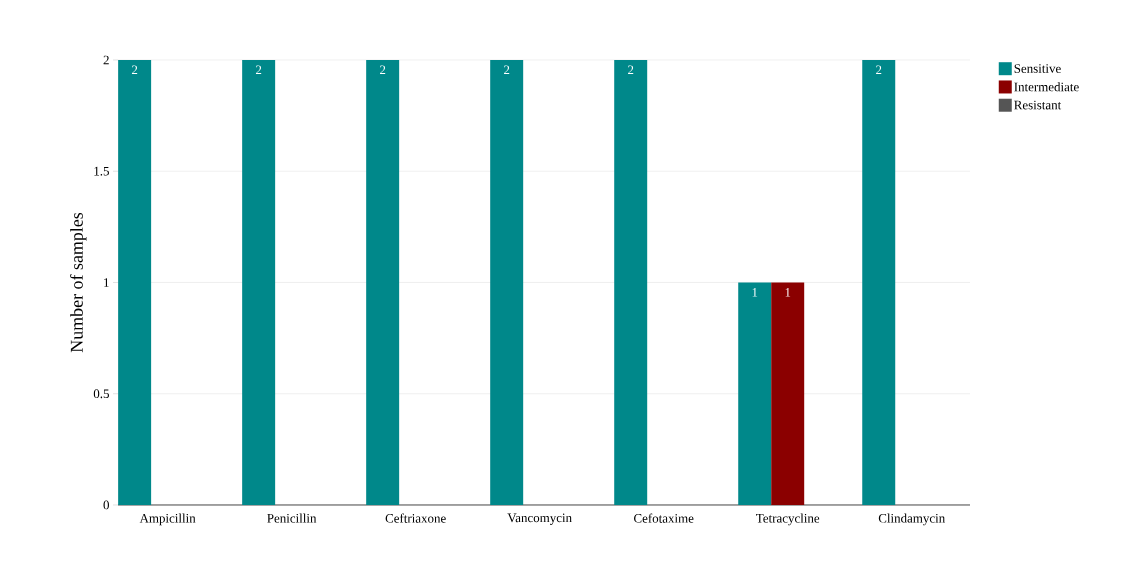 The width and height of the screenshot is (1142, 570). What do you see at coordinates (292, 518) in the screenshot?
I see `x-tick-label: Penicillin` at bounding box center [292, 518].